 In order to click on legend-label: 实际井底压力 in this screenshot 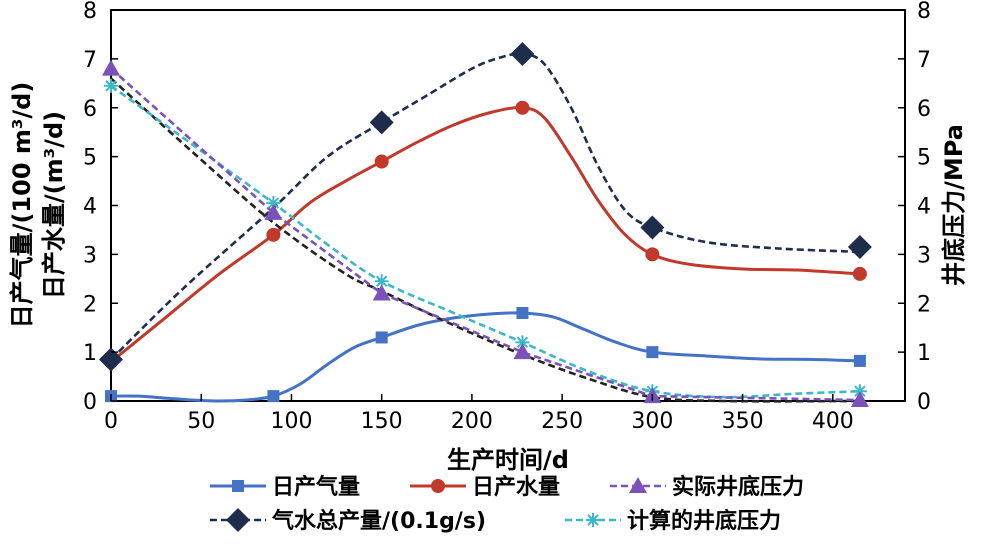, I will do `click(738, 487)`.